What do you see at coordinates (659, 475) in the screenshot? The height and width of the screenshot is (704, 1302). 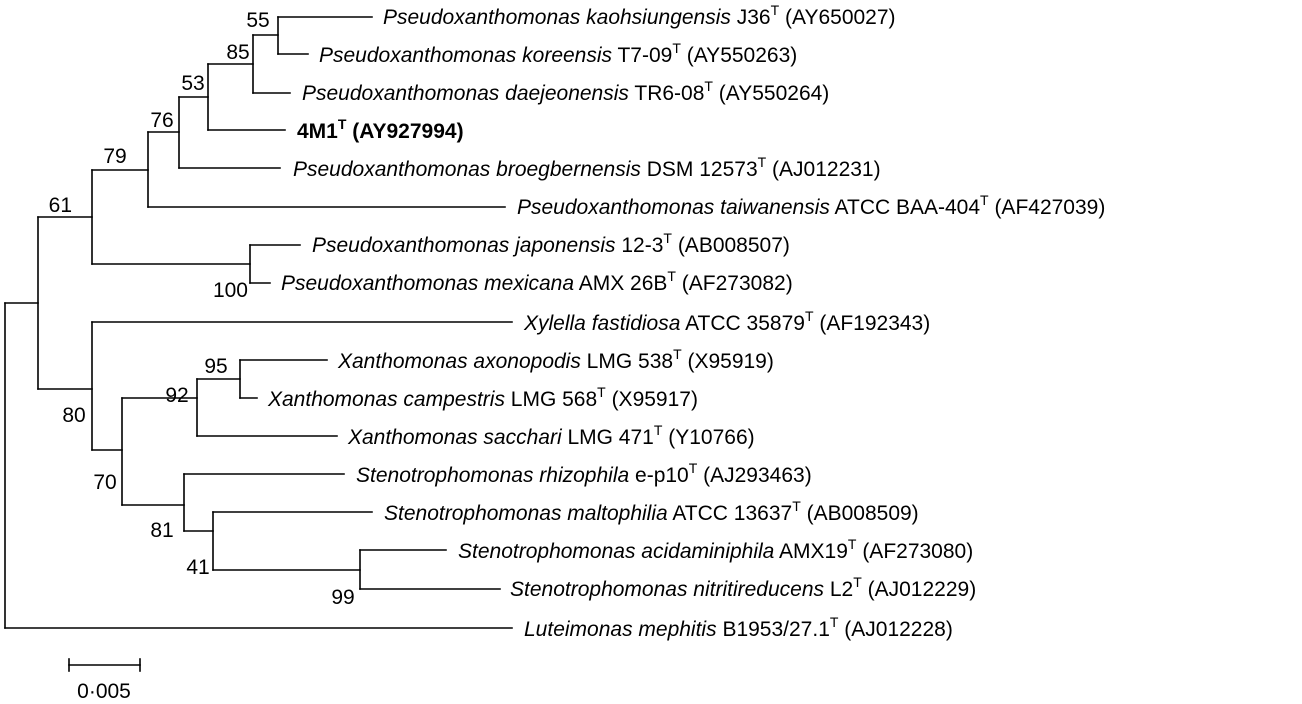 I see `strain-name: e-p10` at bounding box center [659, 475].